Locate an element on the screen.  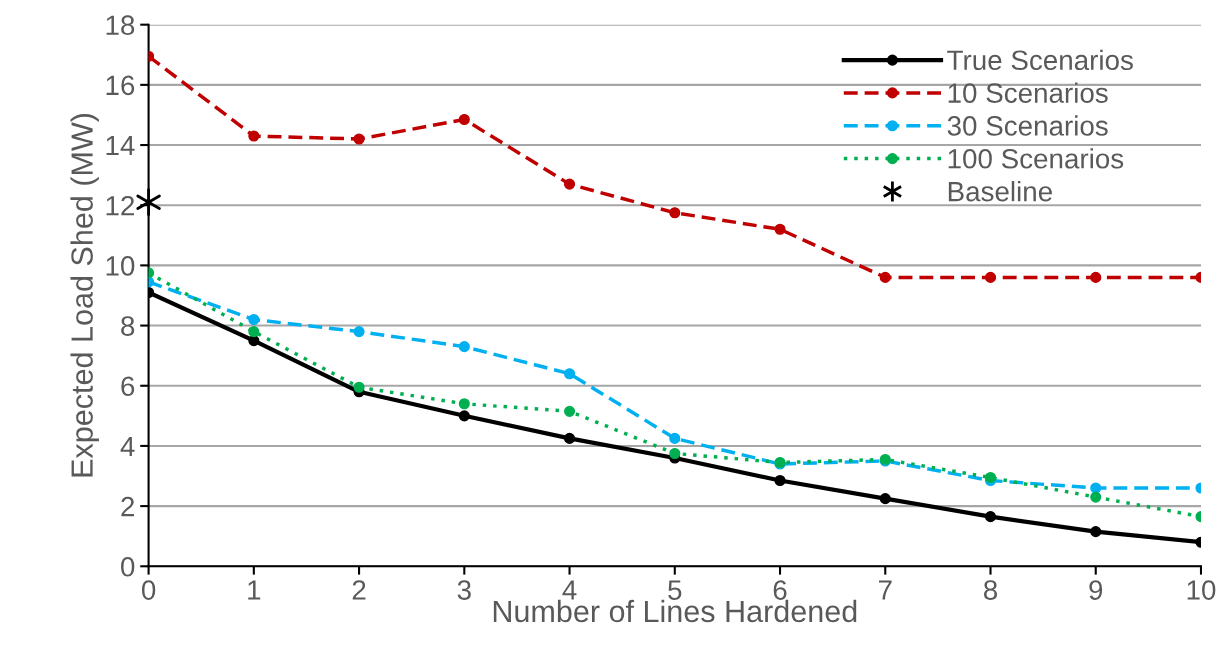
legend-label: 30 Scenarios is located at coordinates (1027, 125).